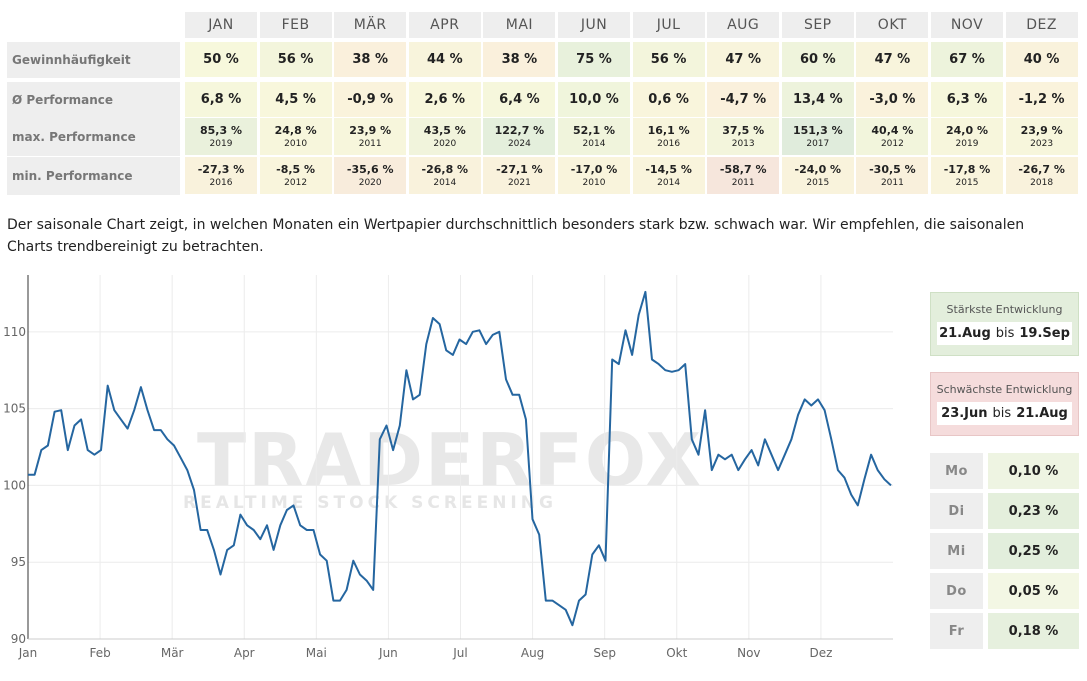 The width and height of the screenshot is (1087, 681). Describe the element at coordinates (1033, 471) in the screenshot. I see `weekday-value: 0,10 %` at that location.